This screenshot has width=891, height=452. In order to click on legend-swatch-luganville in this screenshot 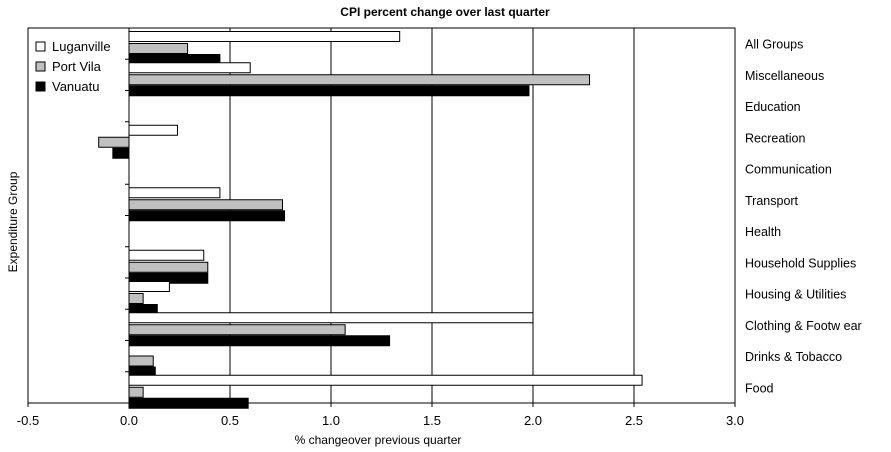, I will do `click(40, 46)`.